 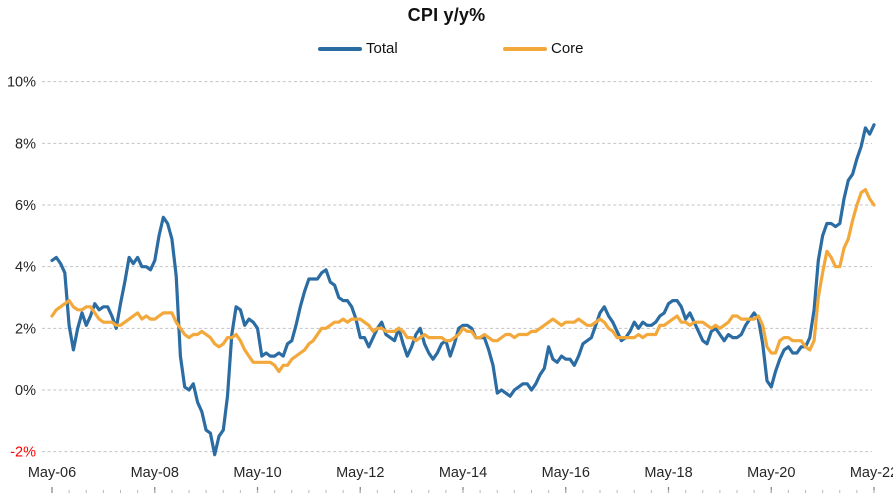 I want to click on x-axis-label: May-08, so click(x=155, y=473).